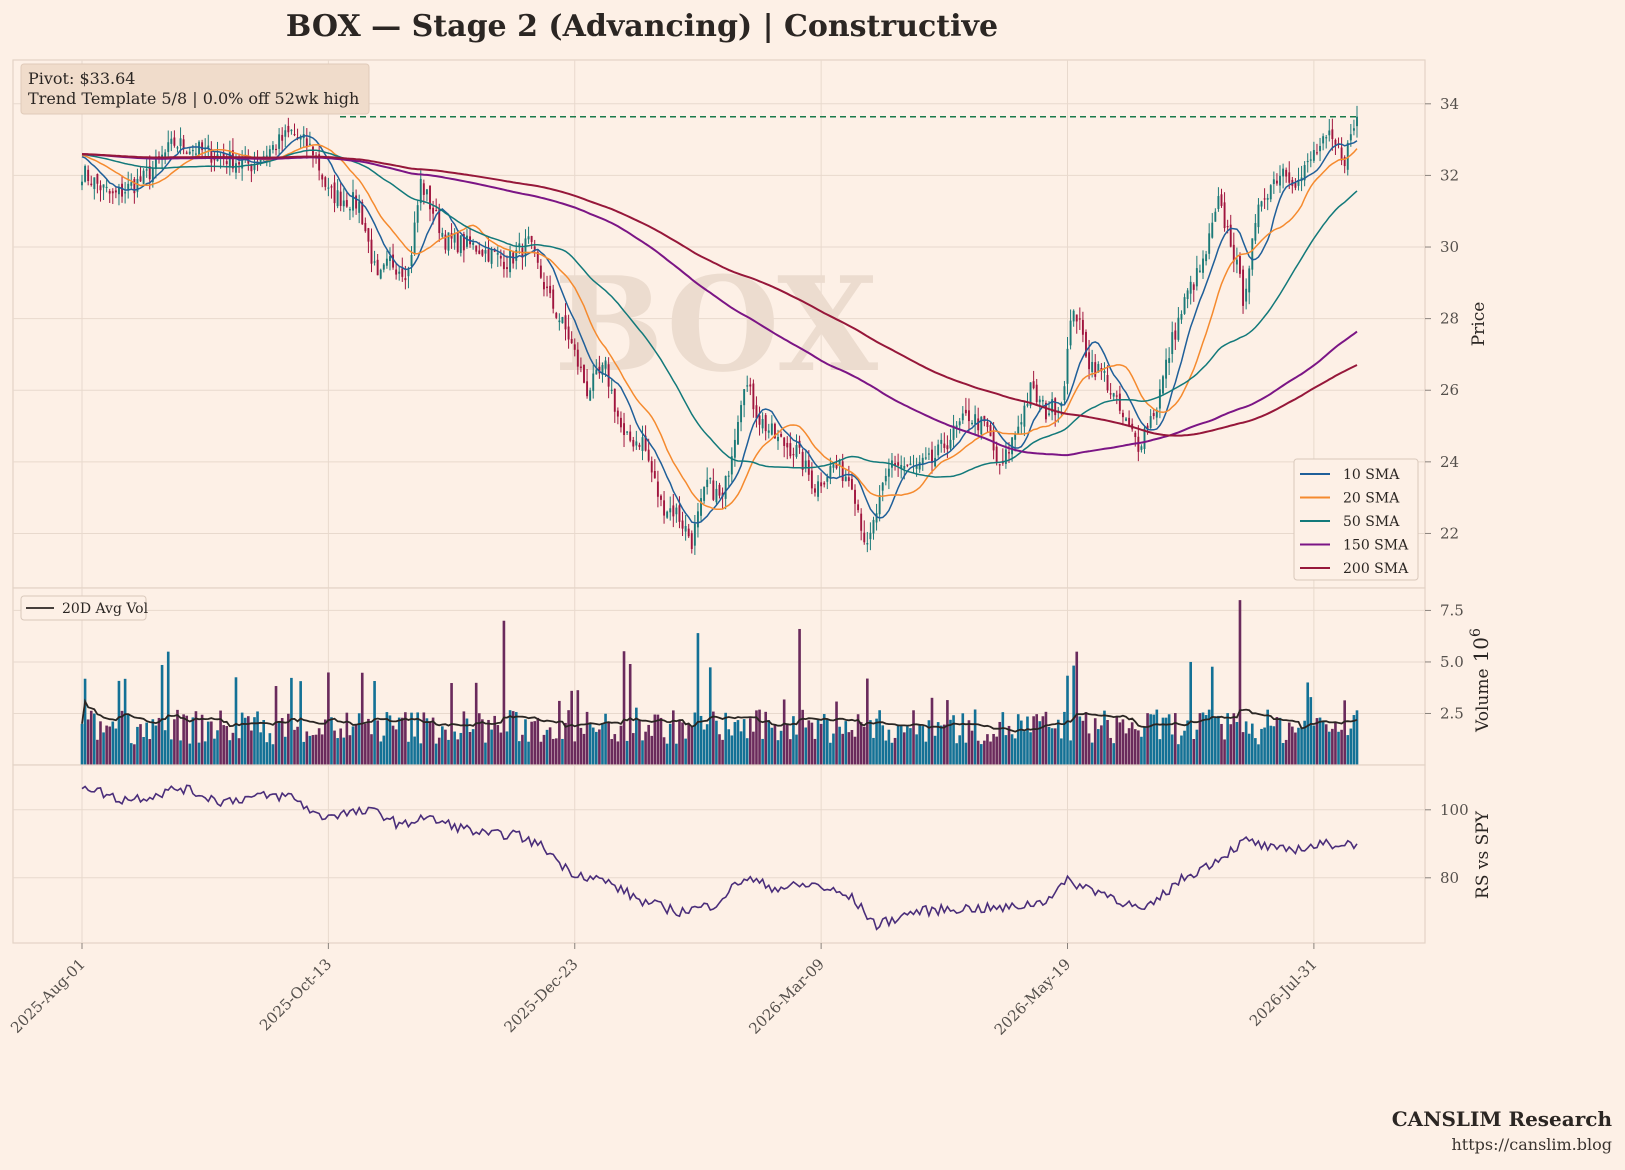 The width and height of the screenshot is (1625, 1170). I want to click on chart-title: BOX — Stage 2 (Advancing) | Constructive, so click(642, 26).